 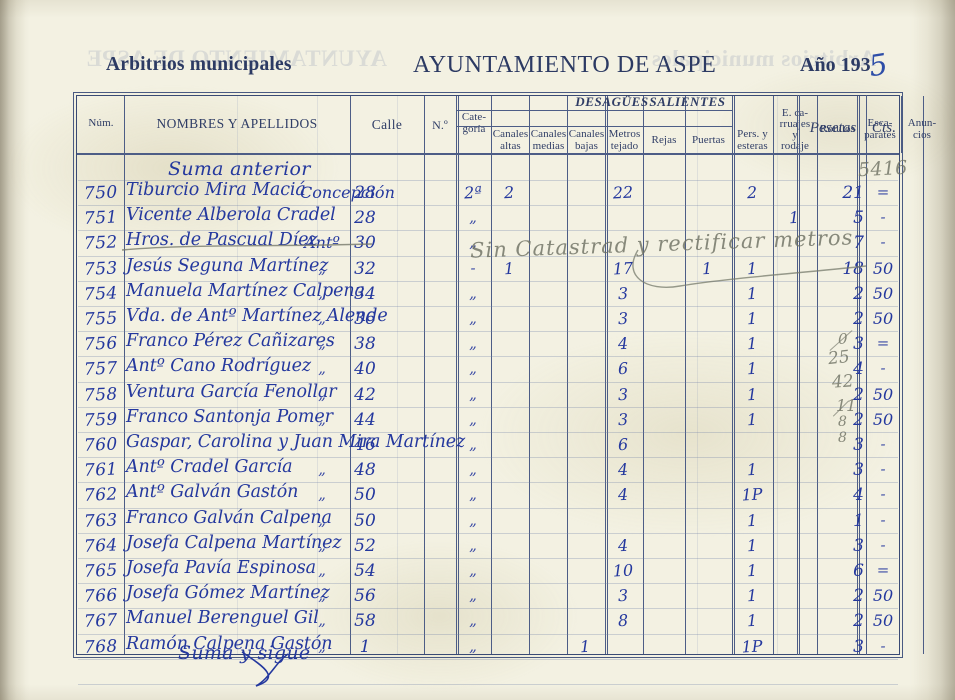 I want to click on col-header-canales-medias-line2: medias, so click(x=548, y=146).